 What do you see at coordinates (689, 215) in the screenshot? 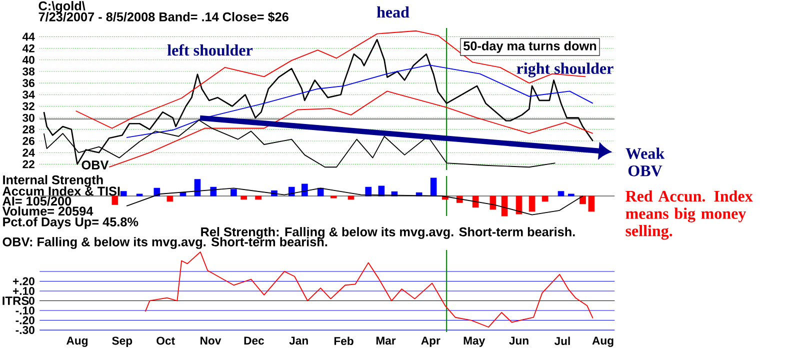
I see `text: Red Accun. Index means big money selling.` at bounding box center [689, 215].